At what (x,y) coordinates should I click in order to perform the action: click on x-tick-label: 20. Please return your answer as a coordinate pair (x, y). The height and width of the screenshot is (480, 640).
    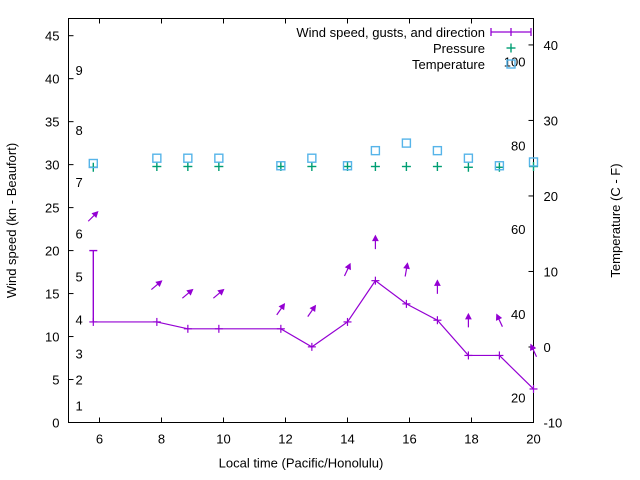
    Looking at the image, I should click on (533, 439).